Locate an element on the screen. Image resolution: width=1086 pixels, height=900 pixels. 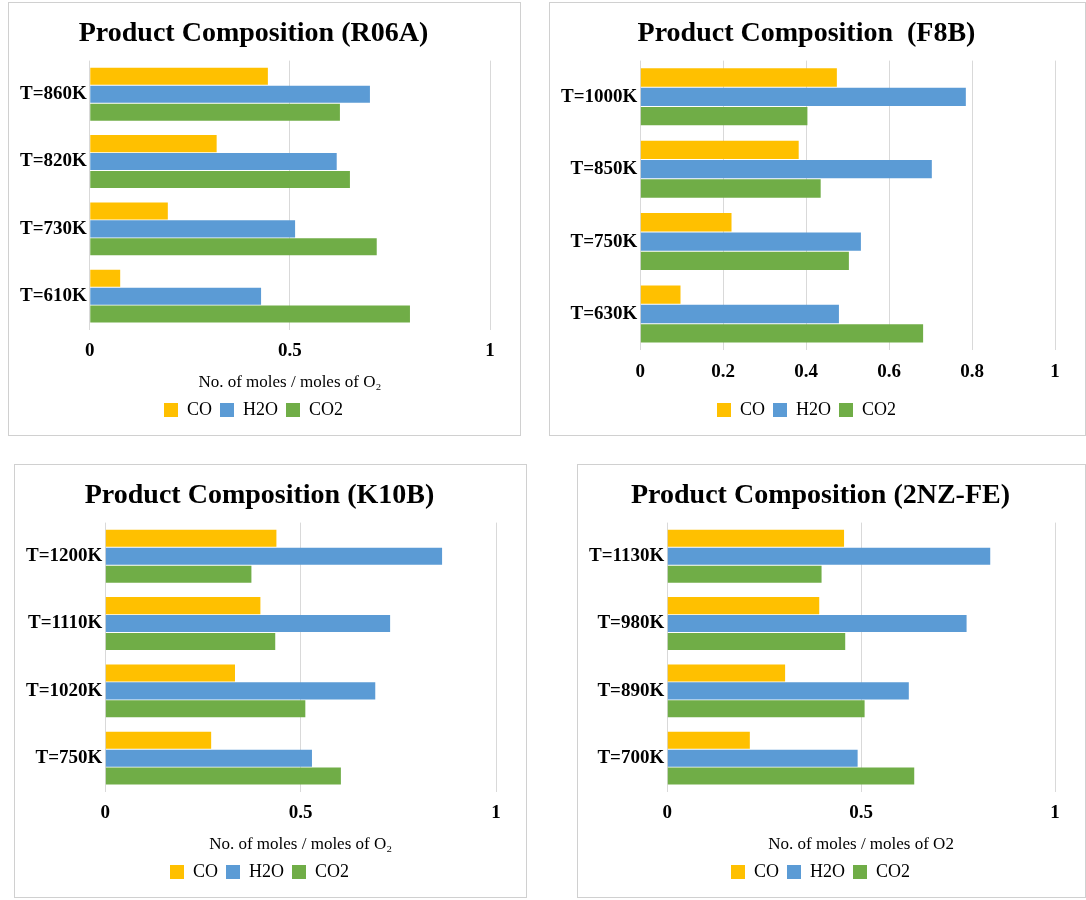
y-tick-label: T=1020K is located at coordinates (64, 689).